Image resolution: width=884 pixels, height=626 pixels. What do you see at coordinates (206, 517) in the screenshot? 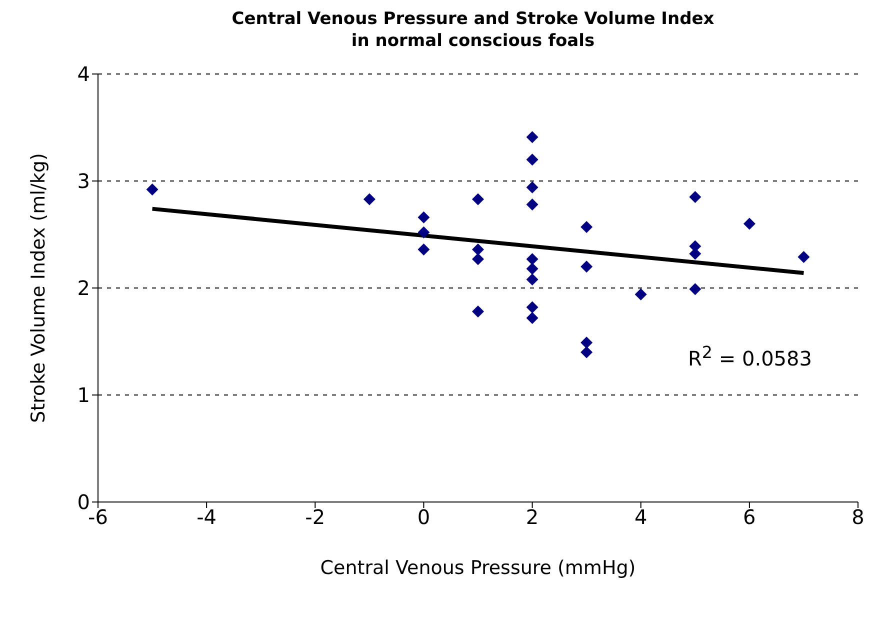
I see `x-tick-label: -4` at bounding box center [206, 517].